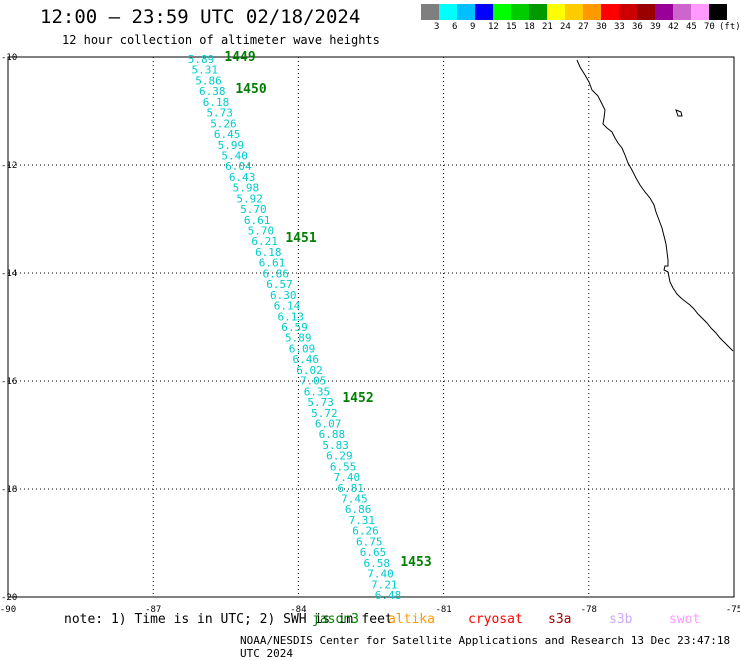 The width and height of the screenshot is (740, 660). I want to click on lon-tick-label: -90, so click(8, 610).